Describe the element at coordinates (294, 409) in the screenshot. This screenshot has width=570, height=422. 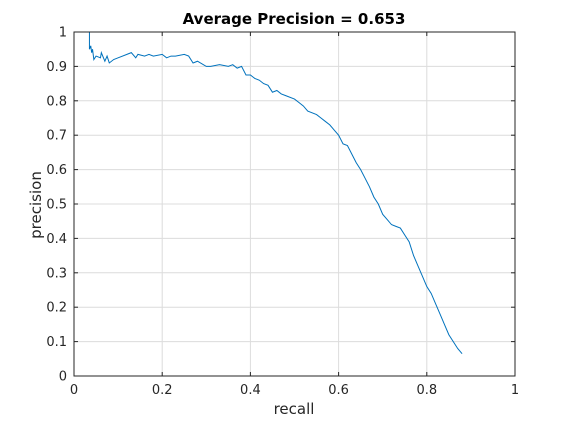
I see `x-axis-label: recall` at that location.